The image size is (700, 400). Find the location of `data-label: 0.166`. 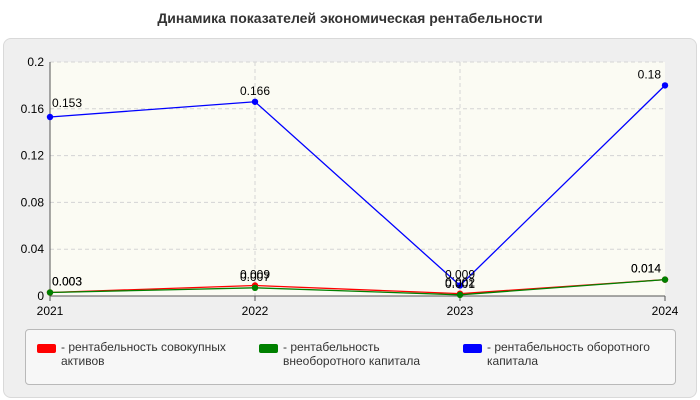

data-label: 0.166 is located at coordinates (255, 91).